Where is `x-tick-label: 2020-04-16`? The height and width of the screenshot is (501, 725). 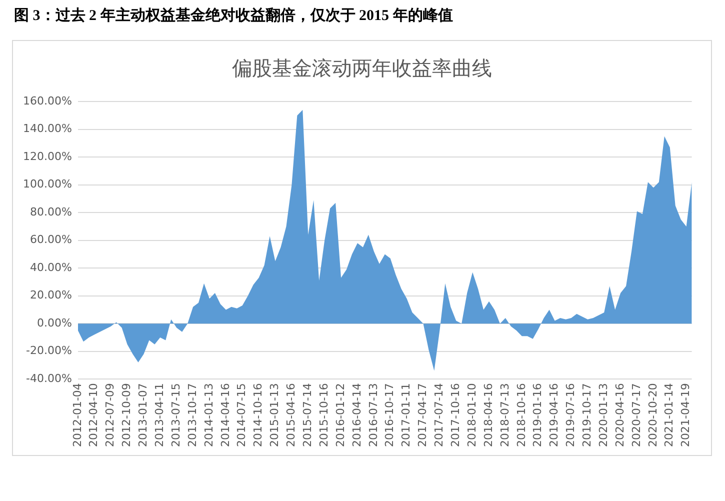 x-tick-label: 2020-04-16 is located at coordinates (619, 415).